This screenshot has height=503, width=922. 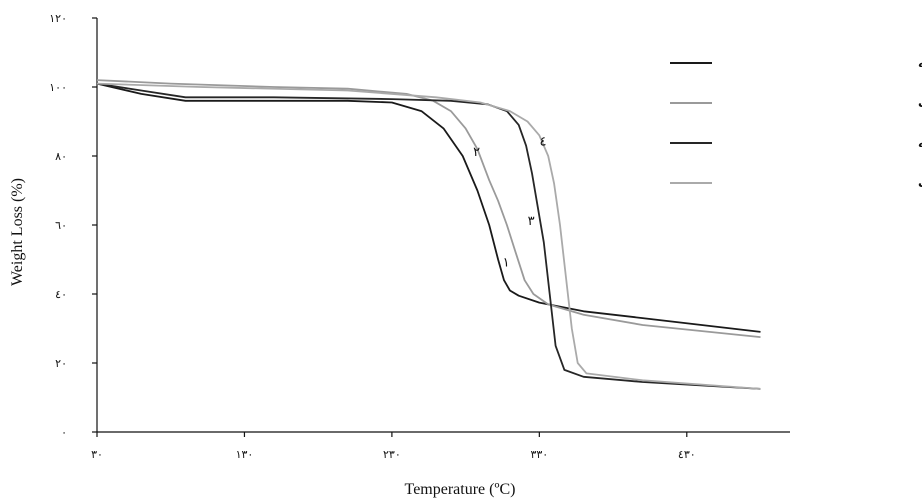 What do you see at coordinates (58, 87) in the screenshot?
I see `y-tick-label: ۱۰۰` at bounding box center [58, 87].